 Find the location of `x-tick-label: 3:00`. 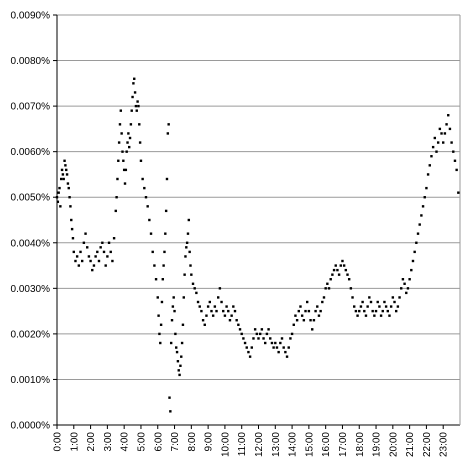

x-tick-label: 3:00 is located at coordinates (108, 442).